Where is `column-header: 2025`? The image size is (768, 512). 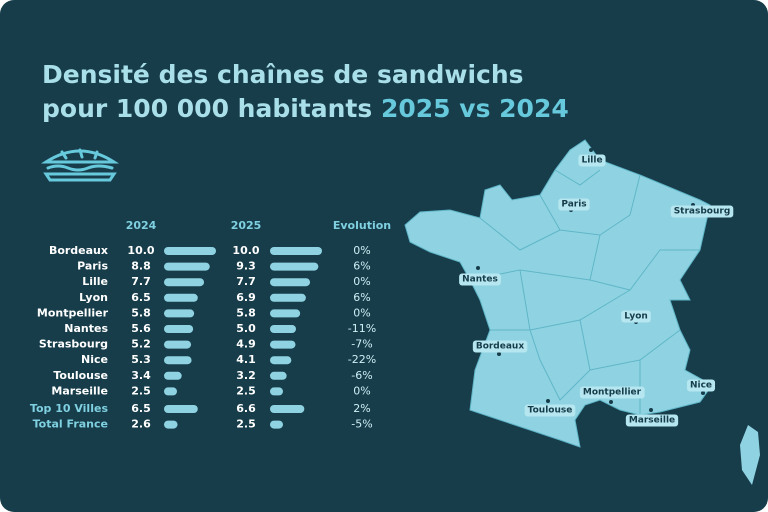
column-header: 2025 is located at coordinates (246, 225).